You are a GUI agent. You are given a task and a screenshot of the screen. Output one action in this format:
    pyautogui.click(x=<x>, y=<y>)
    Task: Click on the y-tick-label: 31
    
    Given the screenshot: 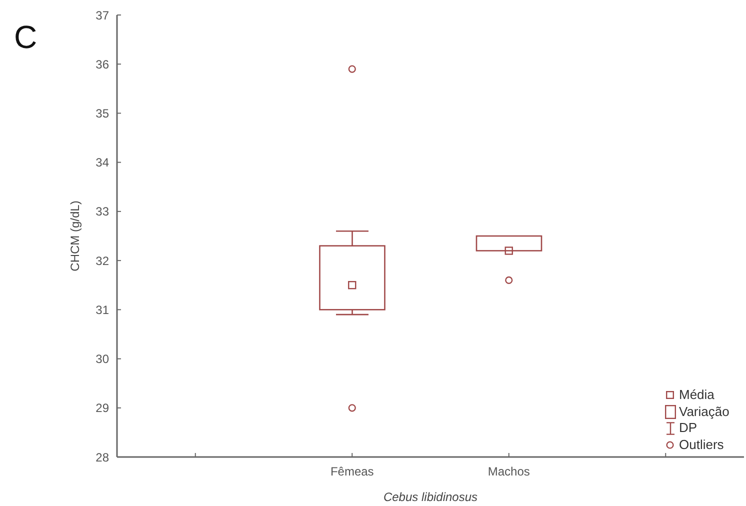 What is the action you would take?
    pyautogui.click(x=103, y=309)
    